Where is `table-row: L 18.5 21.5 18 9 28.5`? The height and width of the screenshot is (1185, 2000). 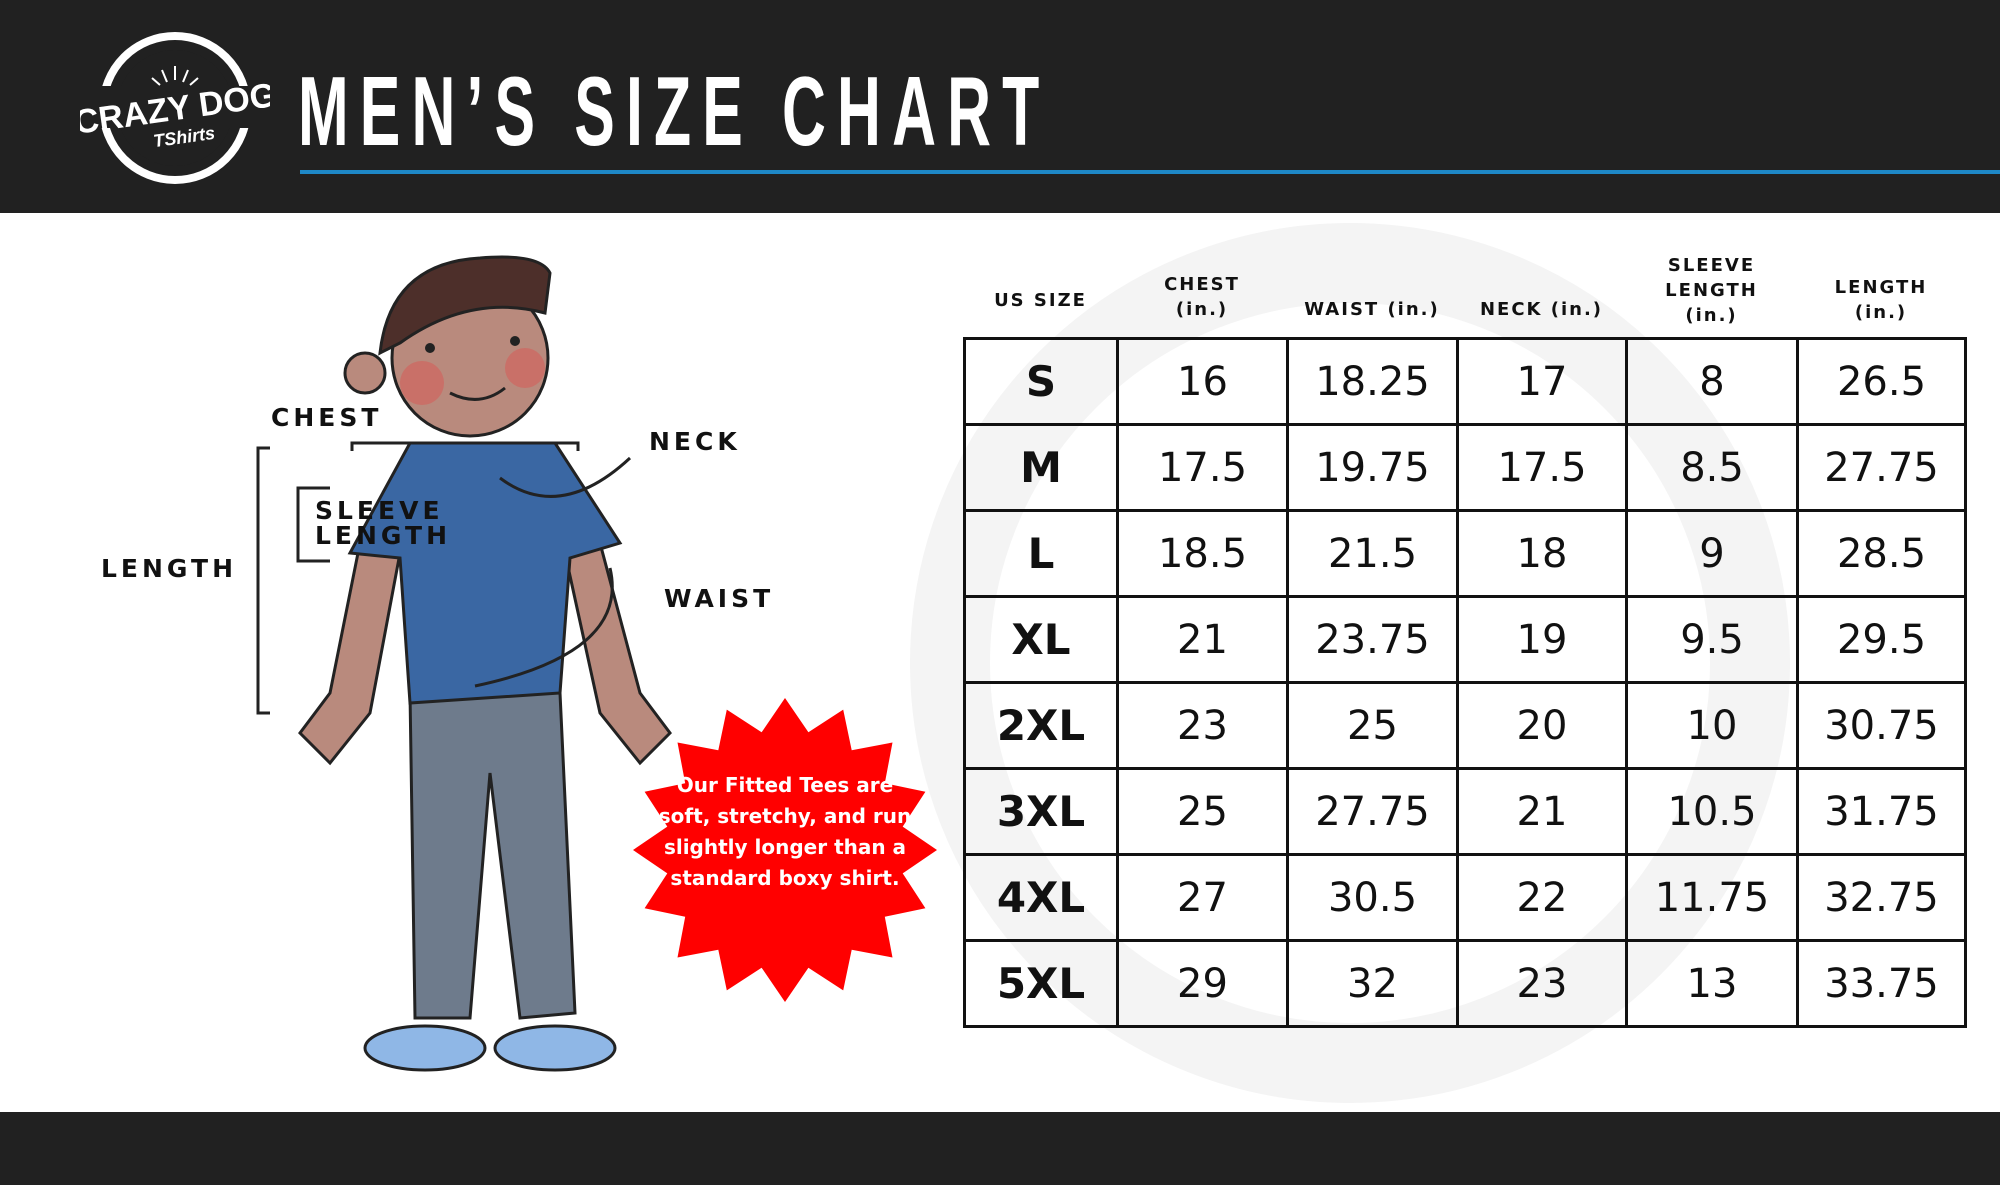 table-row: L 18.5 21.5 18 9 28.5 is located at coordinates (1465, 553).